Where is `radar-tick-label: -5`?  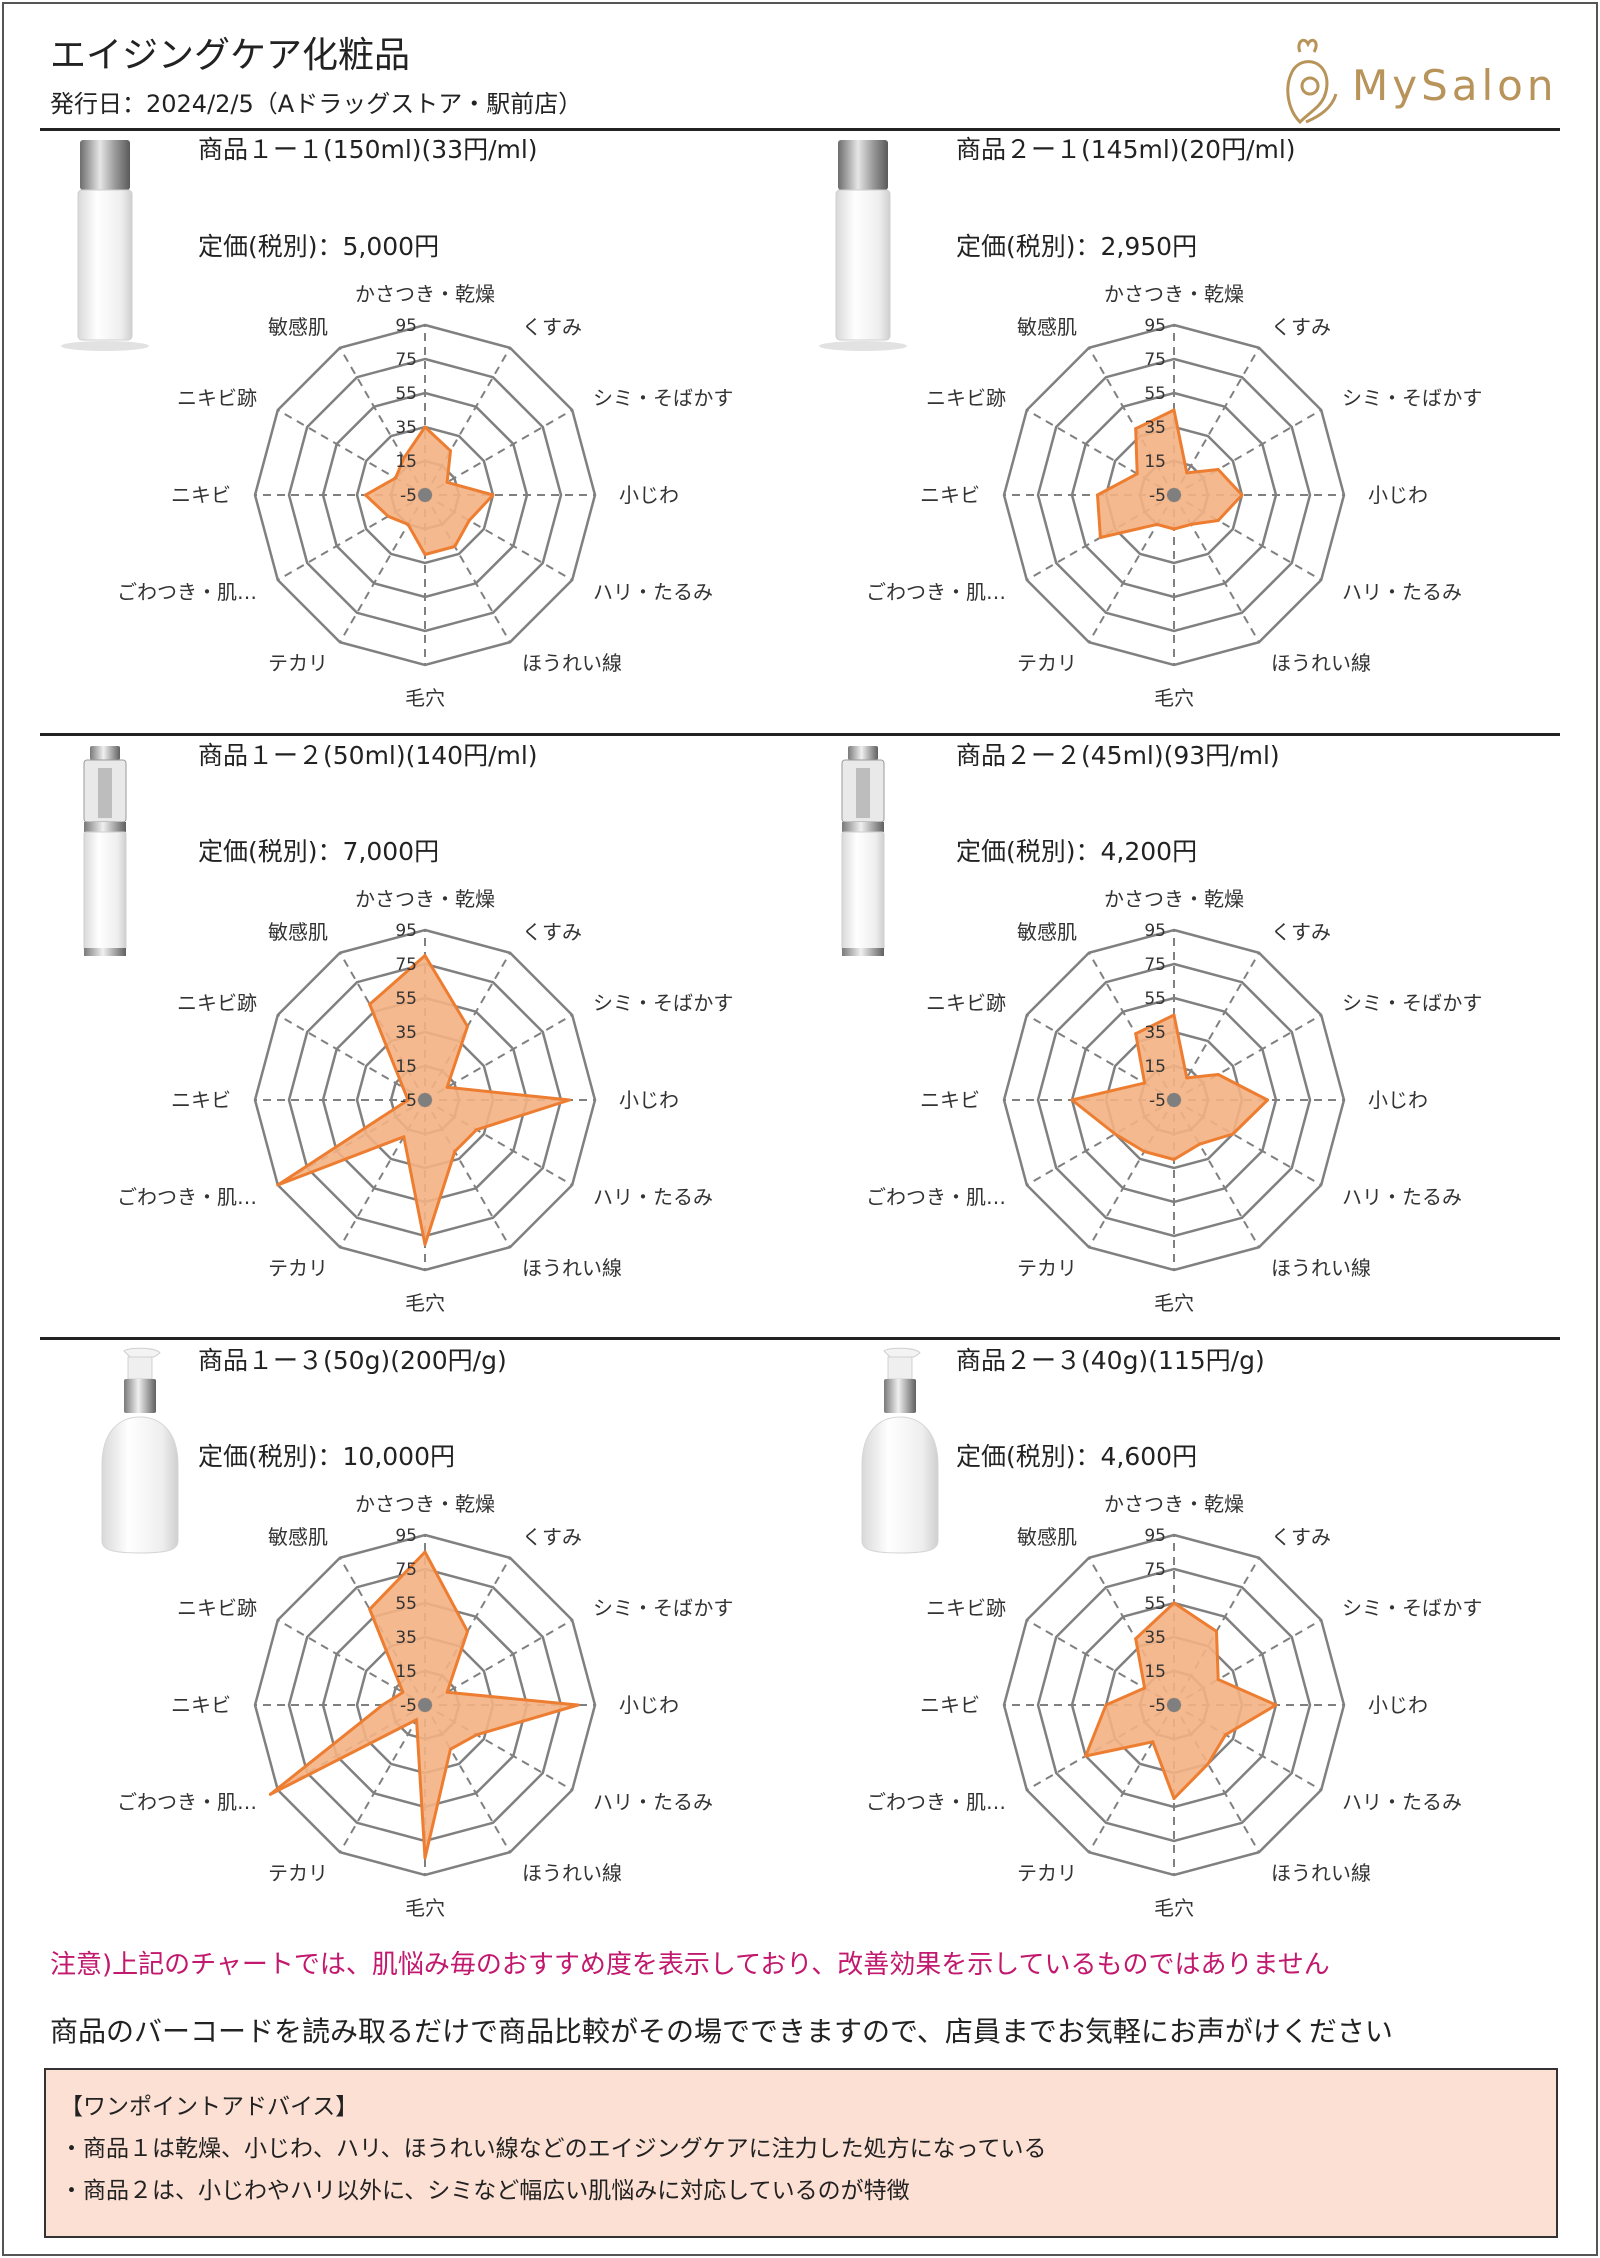 radar-tick-label: -5 is located at coordinates (1157, 1101).